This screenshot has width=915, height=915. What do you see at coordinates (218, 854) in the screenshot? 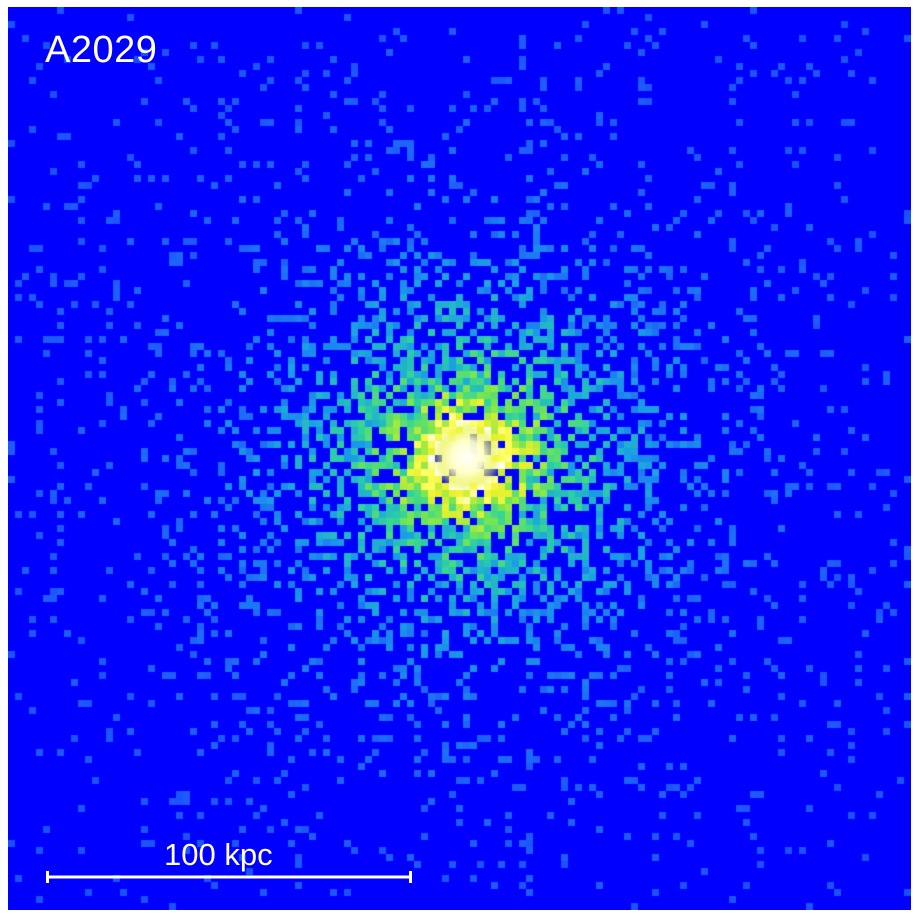
I see `scale-bar-label: 100 kpc` at bounding box center [218, 854].